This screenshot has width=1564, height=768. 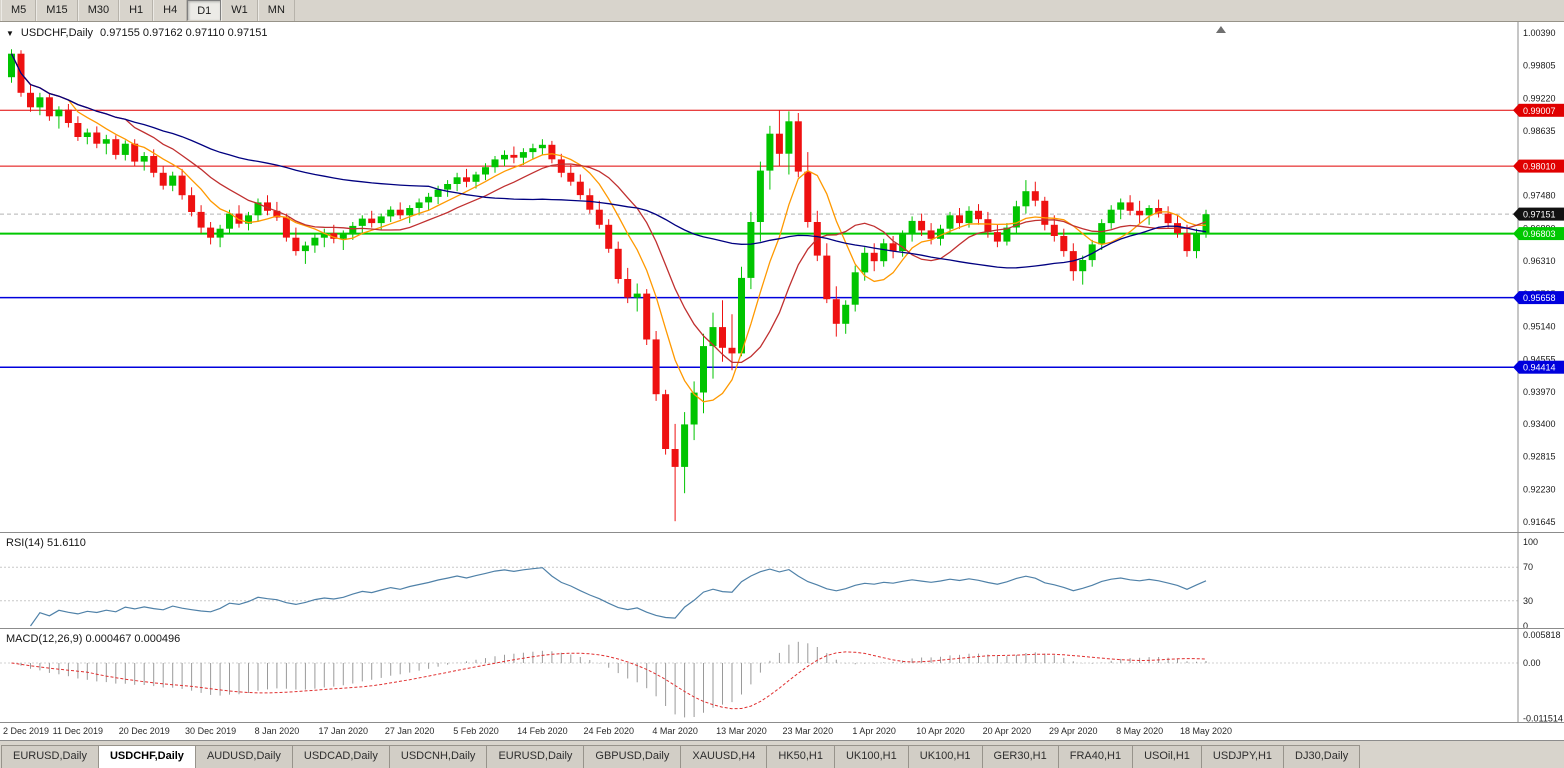 I want to click on svg-text: 0.97151, so click(x=1539, y=215).